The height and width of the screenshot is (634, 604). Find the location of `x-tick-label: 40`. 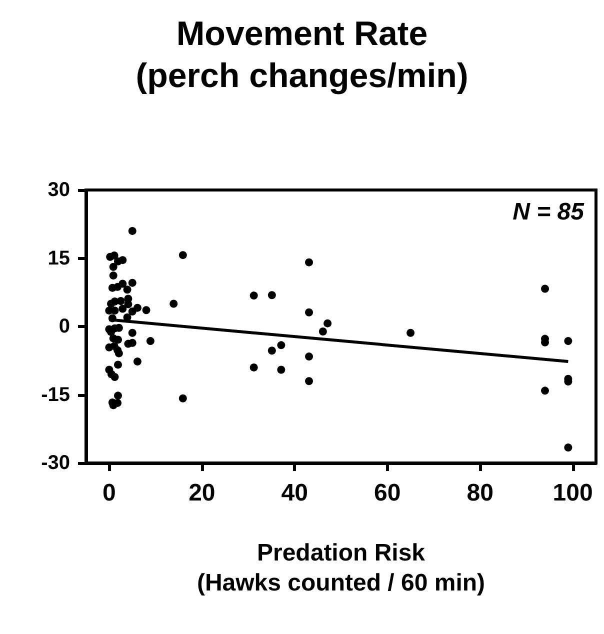

x-tick-label: 40 is located at coordinates (294, 493).